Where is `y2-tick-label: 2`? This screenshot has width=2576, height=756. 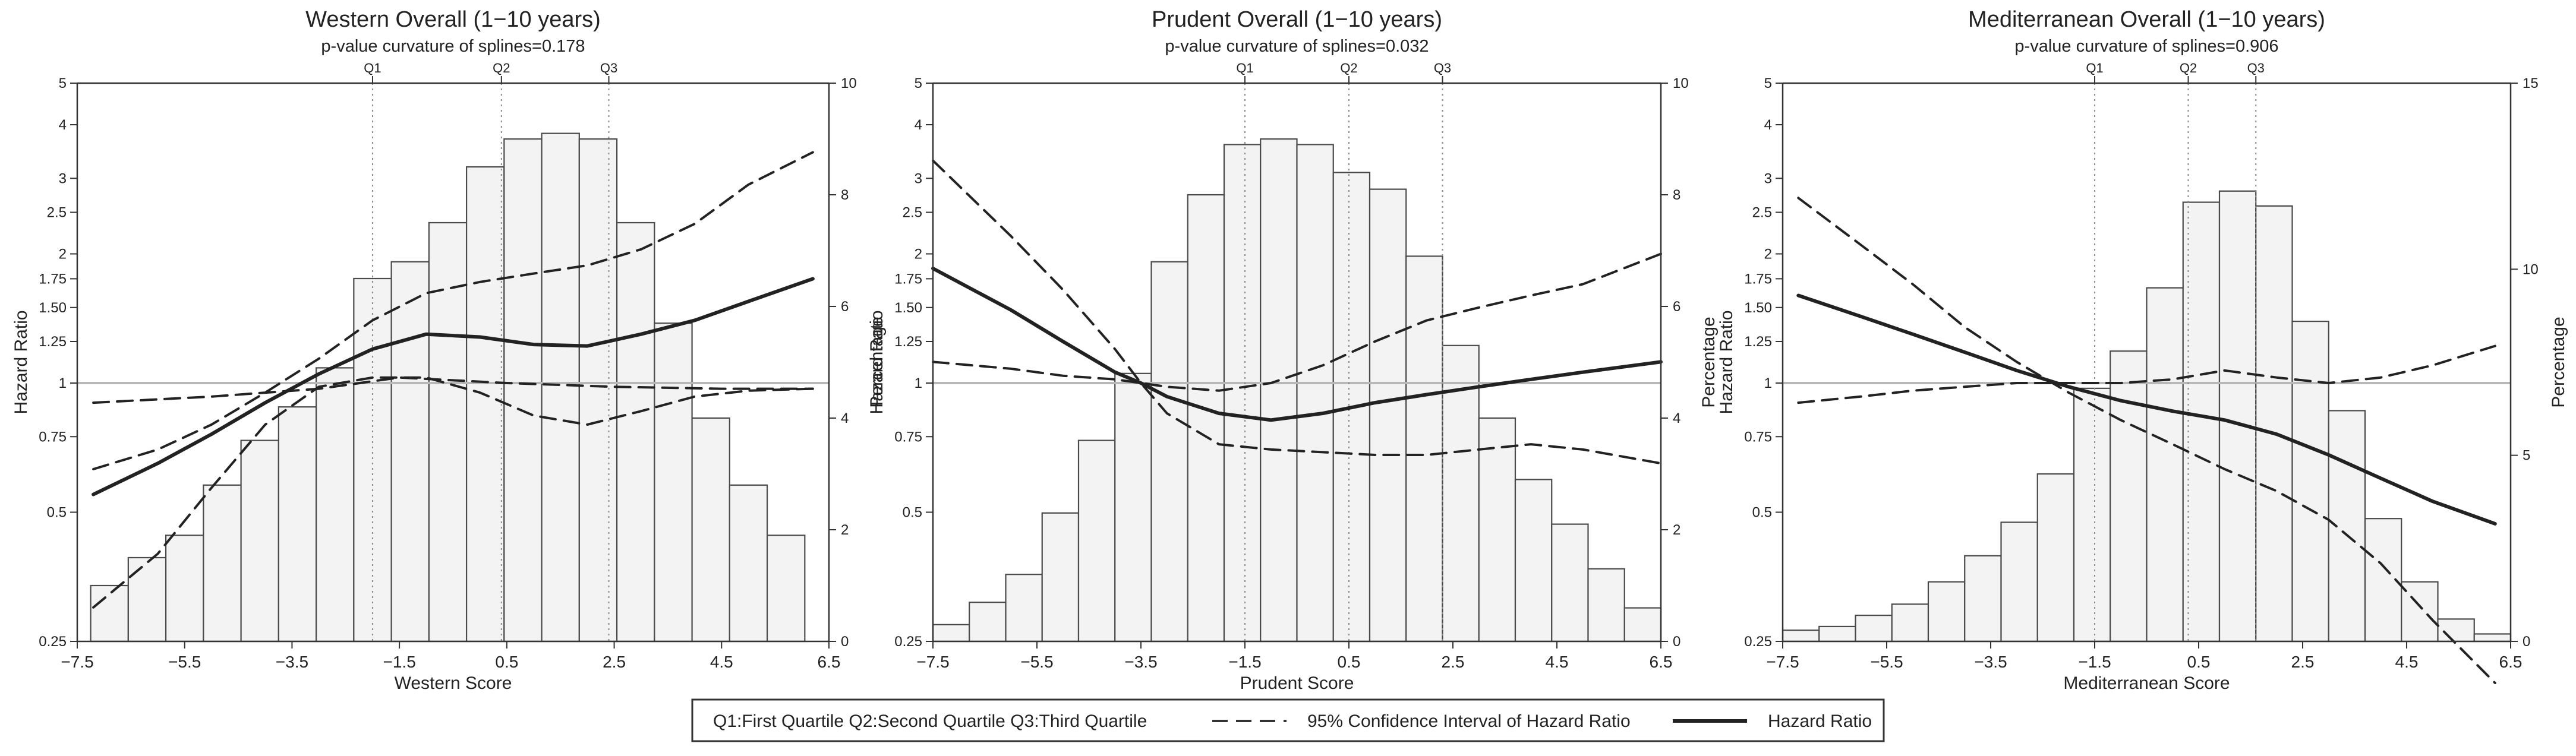 y2-tick-label: 2 is located at coordinates (1677, 530).